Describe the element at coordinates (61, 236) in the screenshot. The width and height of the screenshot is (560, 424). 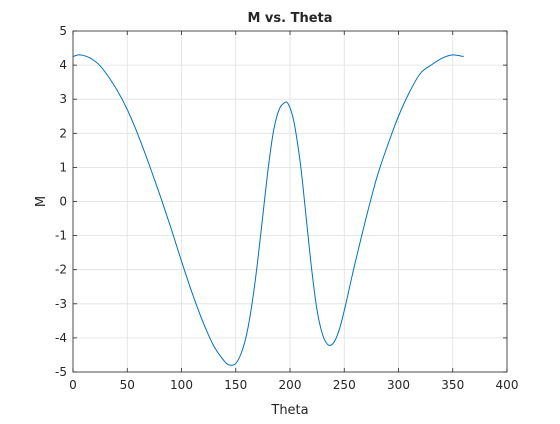
I see `y-tick-label: -1` at that location.